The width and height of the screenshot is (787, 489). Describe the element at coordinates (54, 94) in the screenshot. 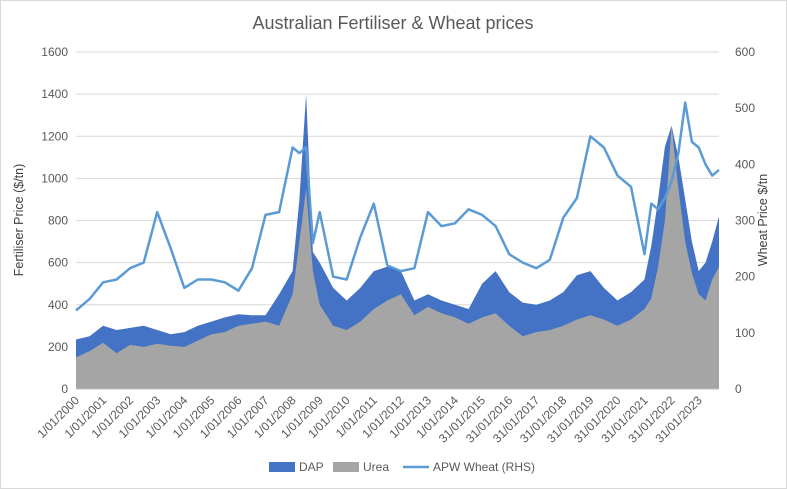

I see `y-tick-label-left: 1400` at that location.